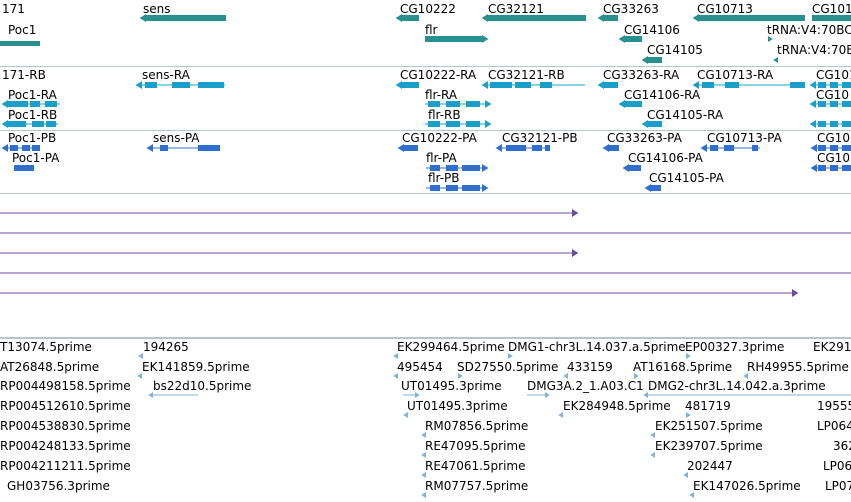 The image size is (851, 502). Describe the element at coordinates (24, 75) in the screenshot. I see `feature-label: 171-RB` at that location.